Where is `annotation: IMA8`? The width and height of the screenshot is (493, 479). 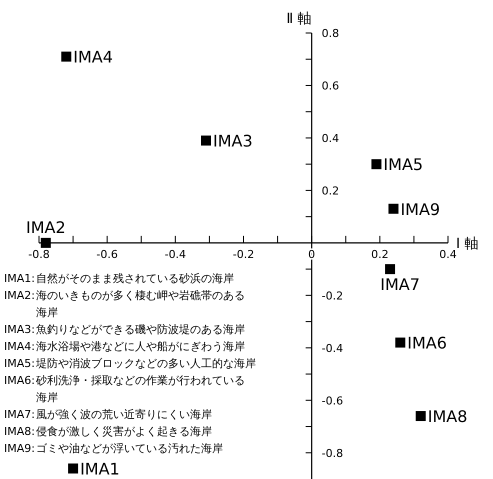 annotation: IMA8 is located at coordinates (448, 416).